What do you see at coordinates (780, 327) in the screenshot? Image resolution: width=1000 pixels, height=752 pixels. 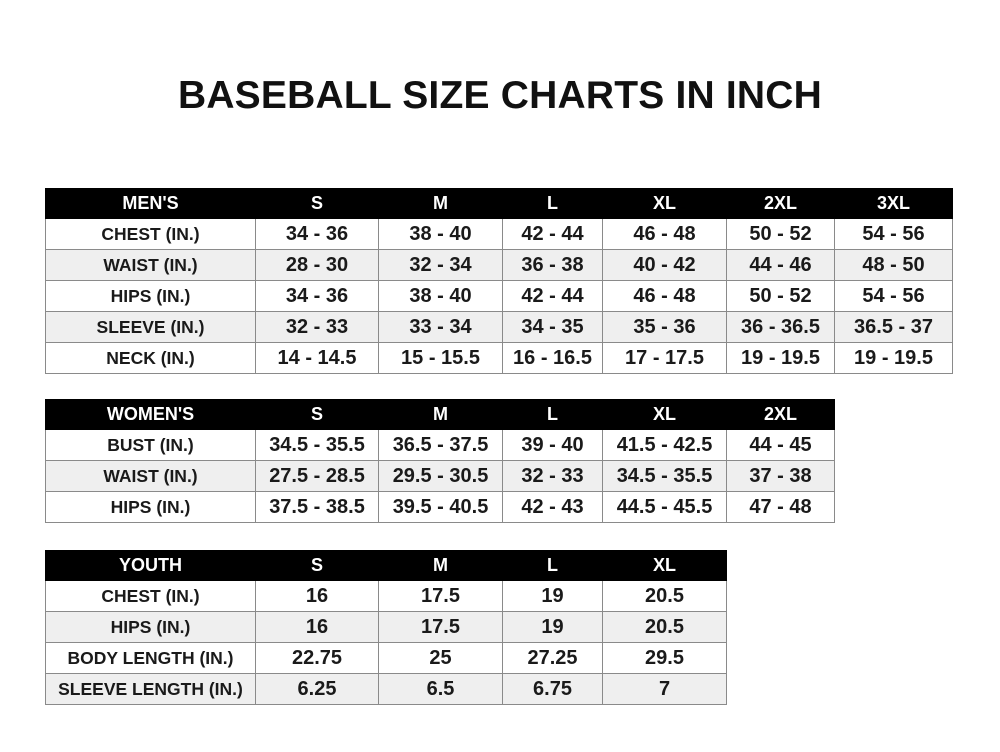 I see `size-value: 36 - 36.5` at bounding box center [780, 327].